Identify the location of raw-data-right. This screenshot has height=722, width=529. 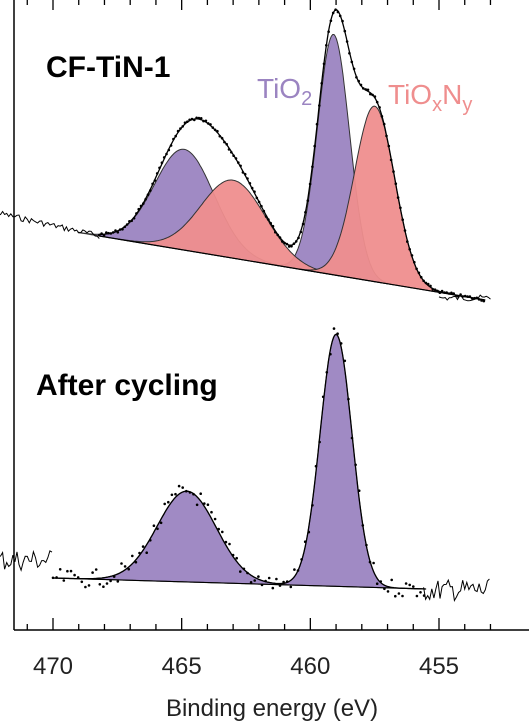
(456, 590).